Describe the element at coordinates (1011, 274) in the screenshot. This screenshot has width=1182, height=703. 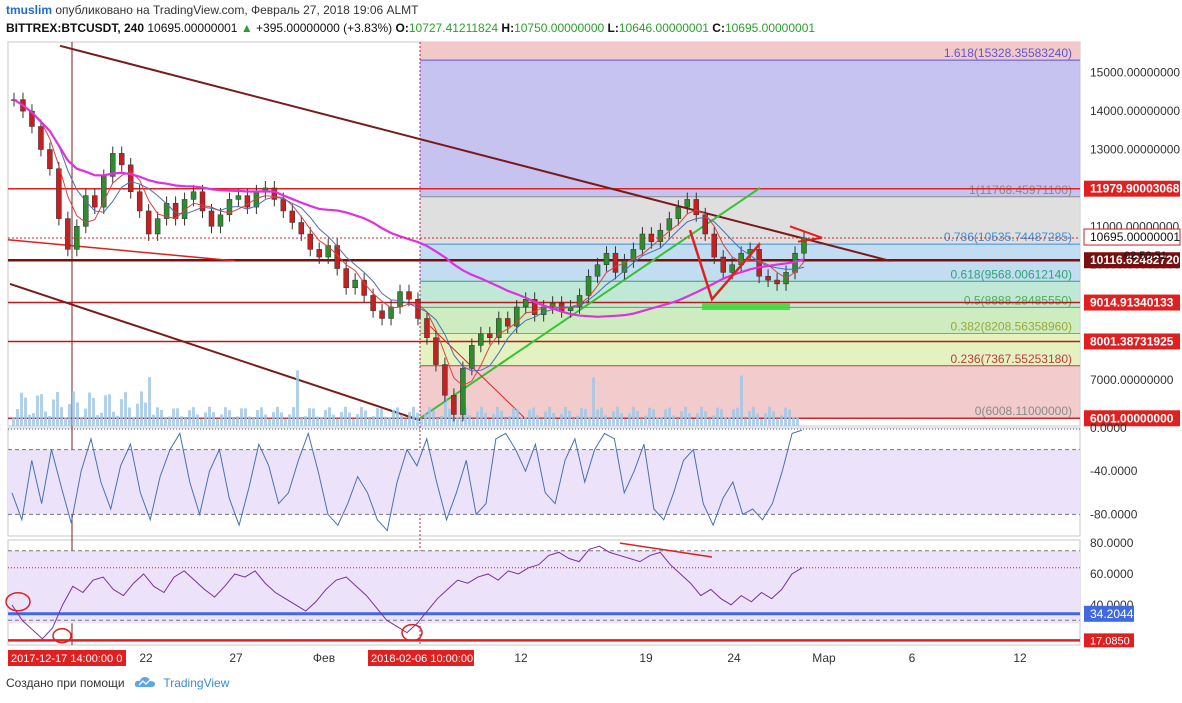
I see `fib-level-label: 0.618(9568.00612140)` at that location.